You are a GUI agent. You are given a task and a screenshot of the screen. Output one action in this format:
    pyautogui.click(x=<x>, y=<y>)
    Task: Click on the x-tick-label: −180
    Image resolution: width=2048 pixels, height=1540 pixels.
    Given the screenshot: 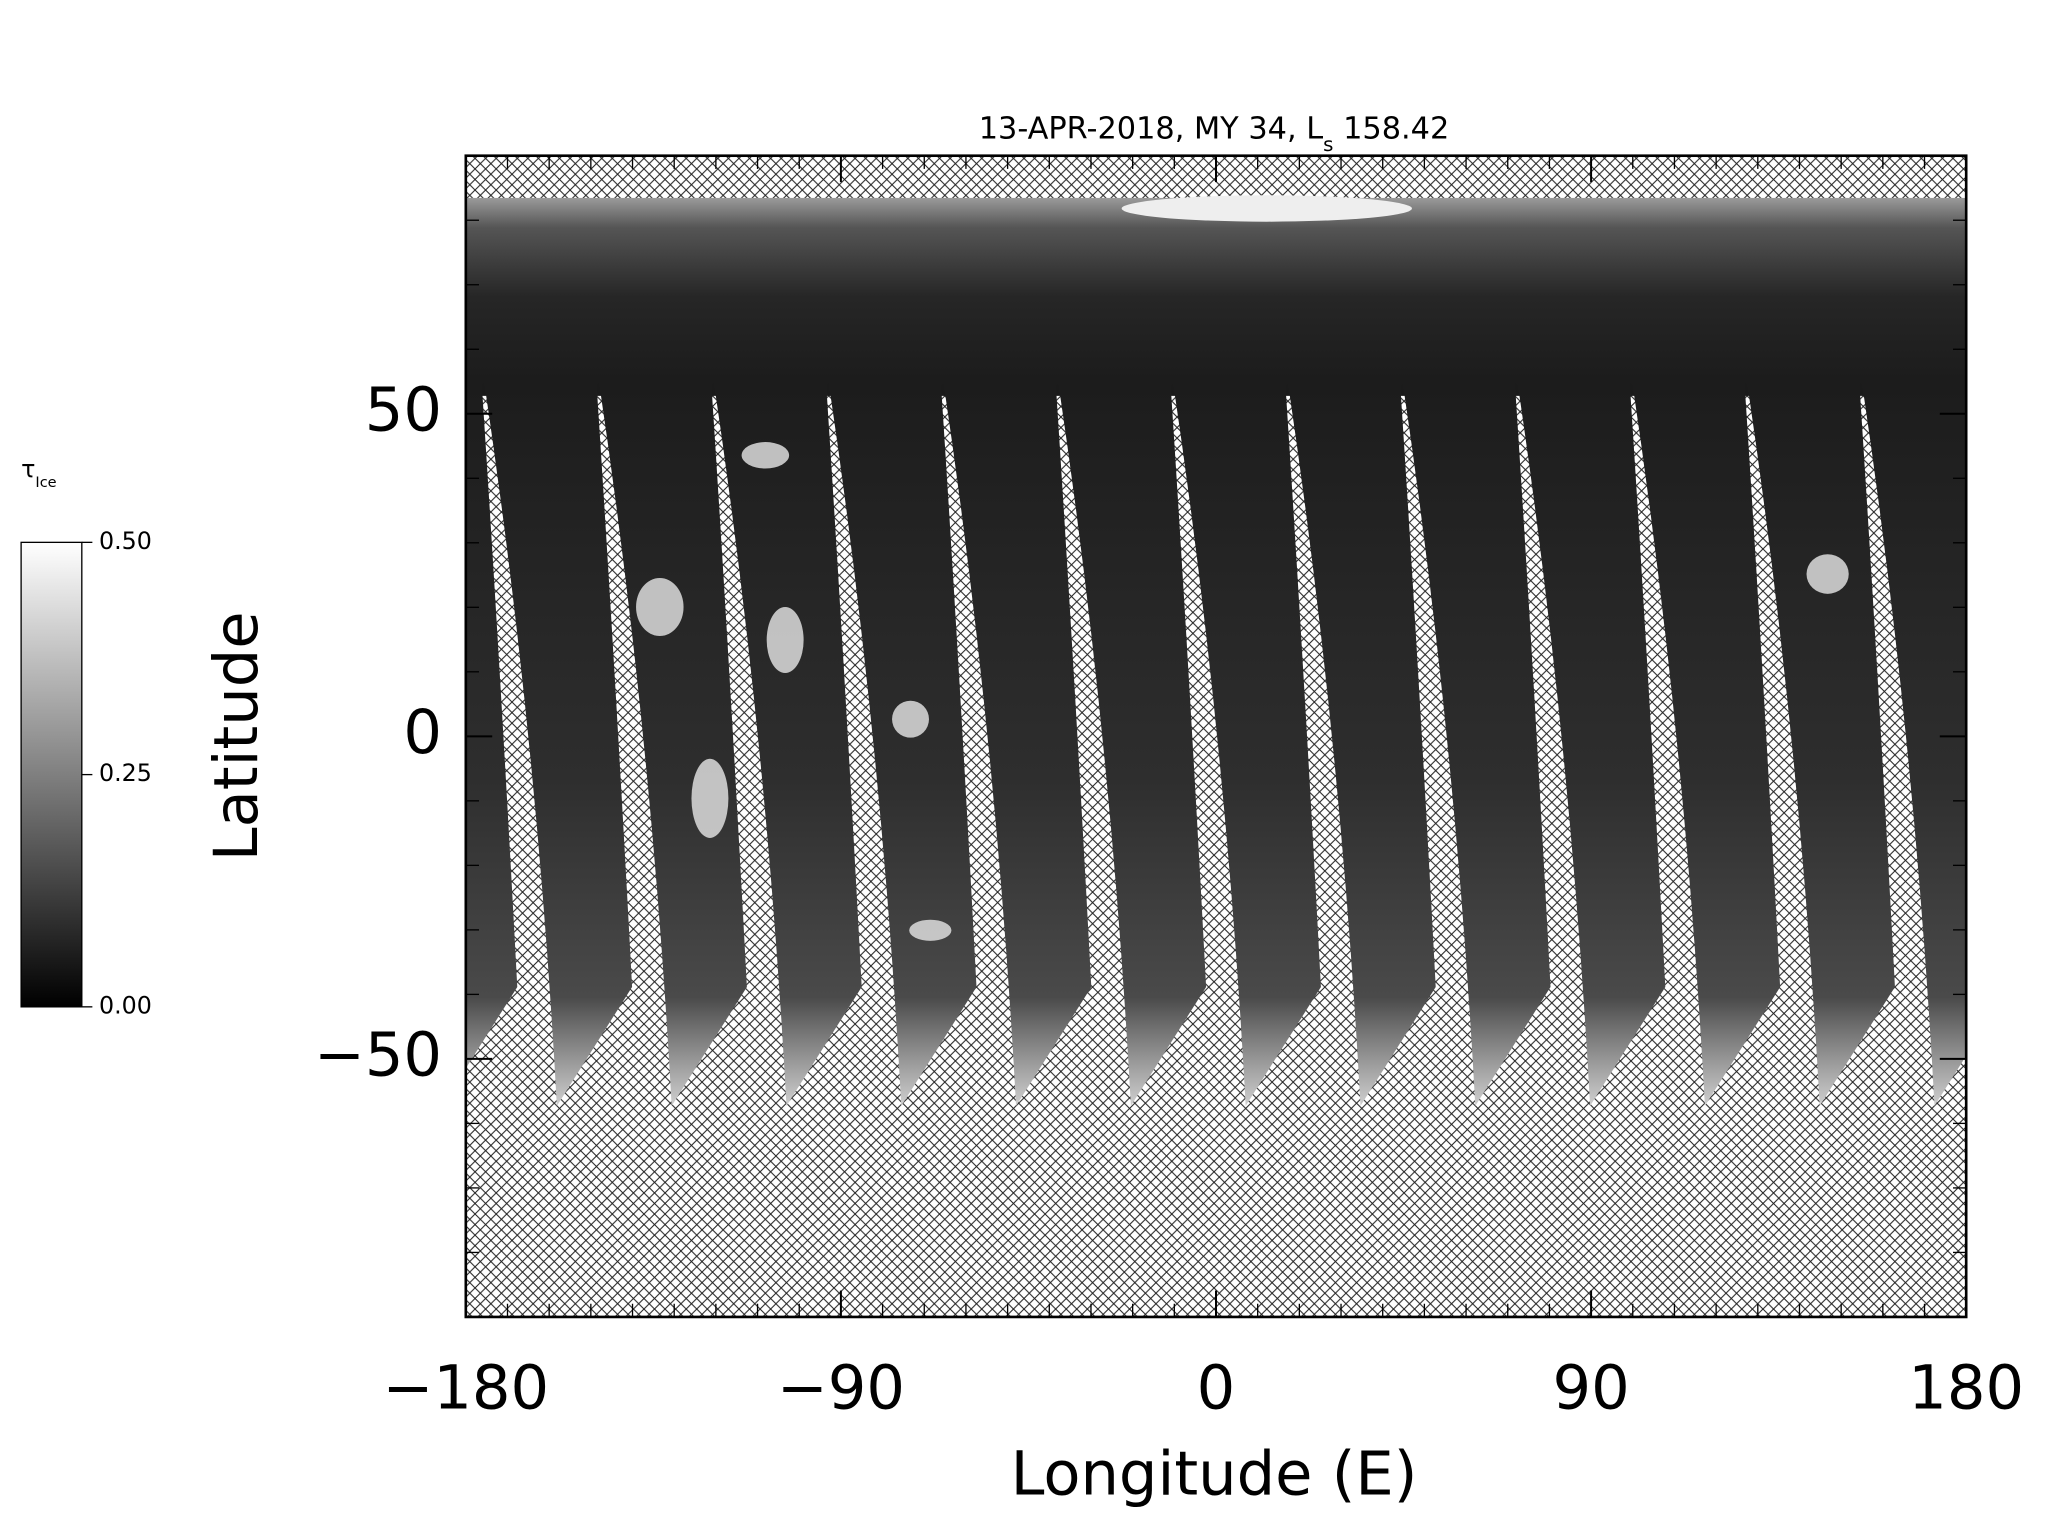 What is the action you would take?
    pyautogui.click(x=465, y=1389)
    